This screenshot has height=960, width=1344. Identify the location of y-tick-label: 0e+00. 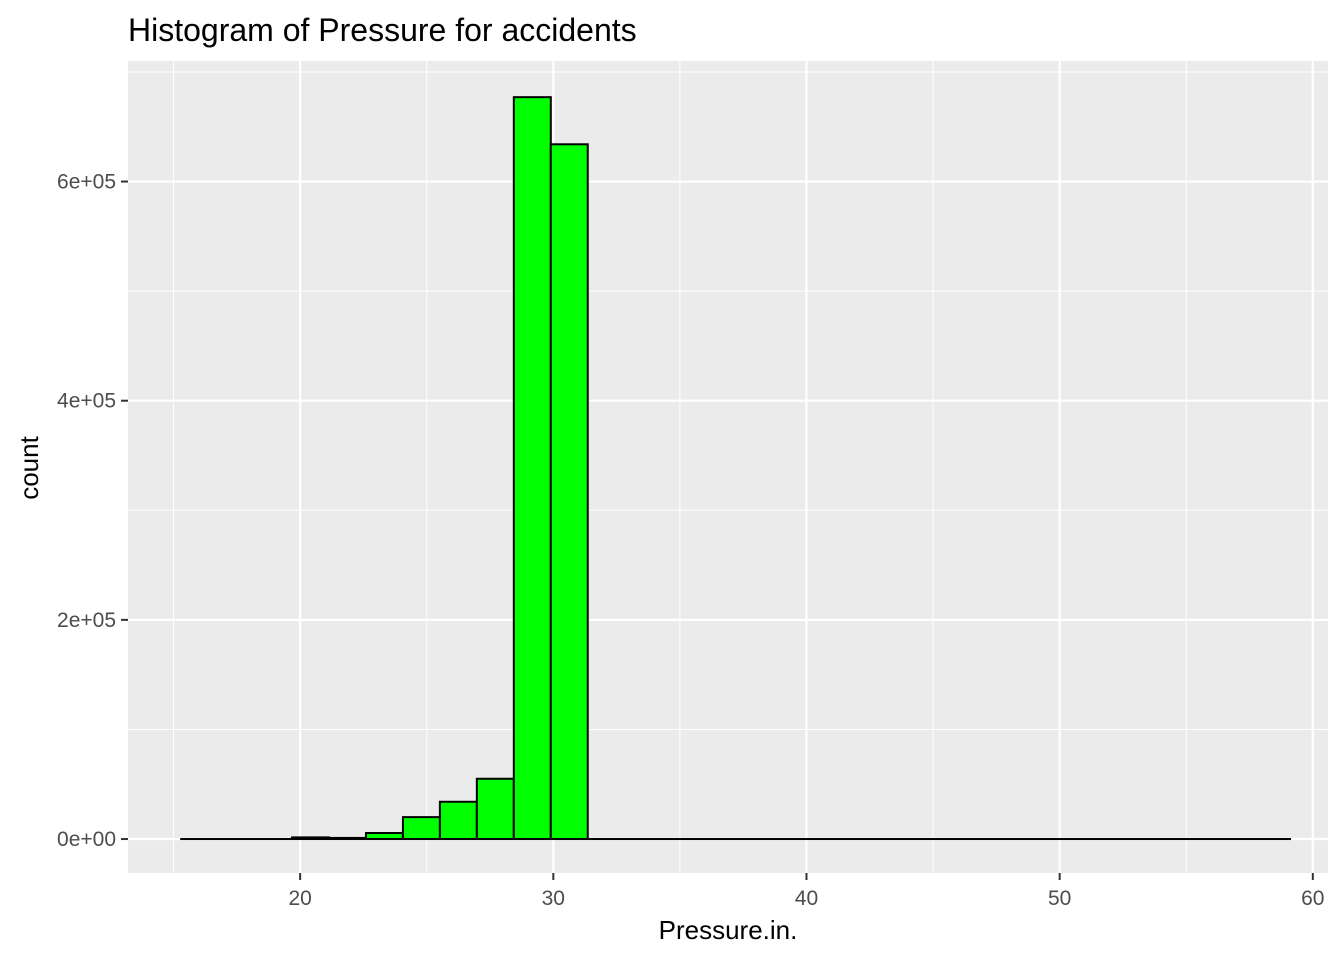
(86, 839).